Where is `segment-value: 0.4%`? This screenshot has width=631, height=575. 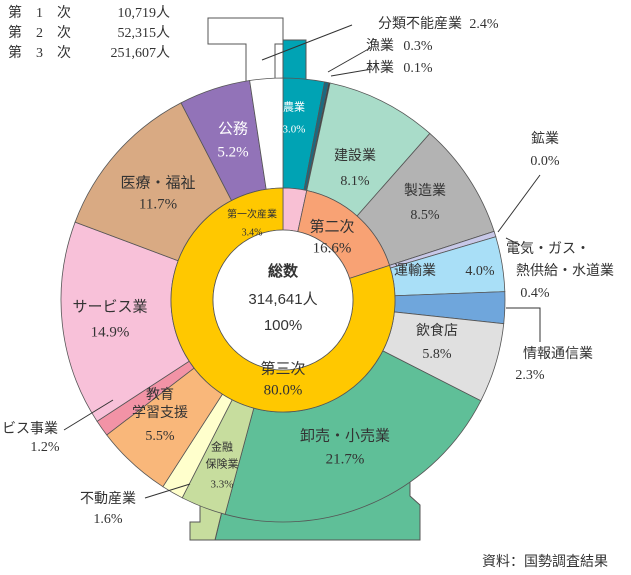 segment-value: 0.4% is located at coordinates (535, 293).